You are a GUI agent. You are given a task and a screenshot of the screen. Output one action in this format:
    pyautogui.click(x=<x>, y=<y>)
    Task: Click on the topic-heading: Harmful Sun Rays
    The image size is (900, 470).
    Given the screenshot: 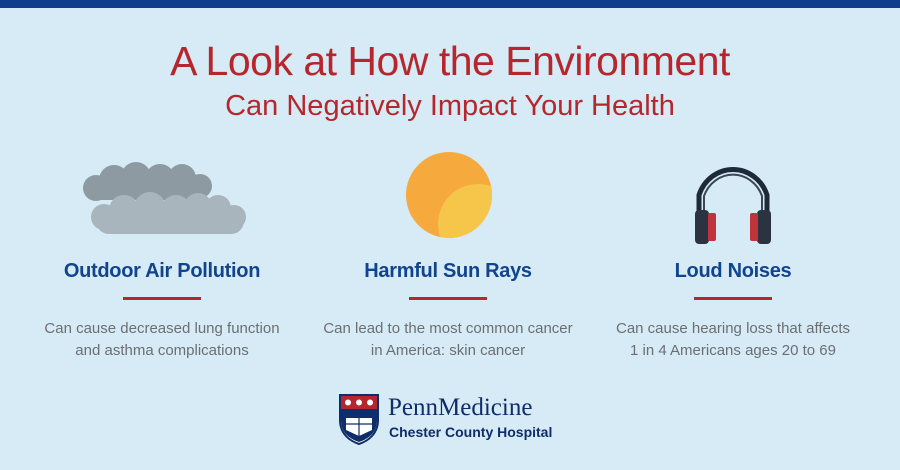 What is the action you would take?
    pyautogui.click(x=448, y=271)
    